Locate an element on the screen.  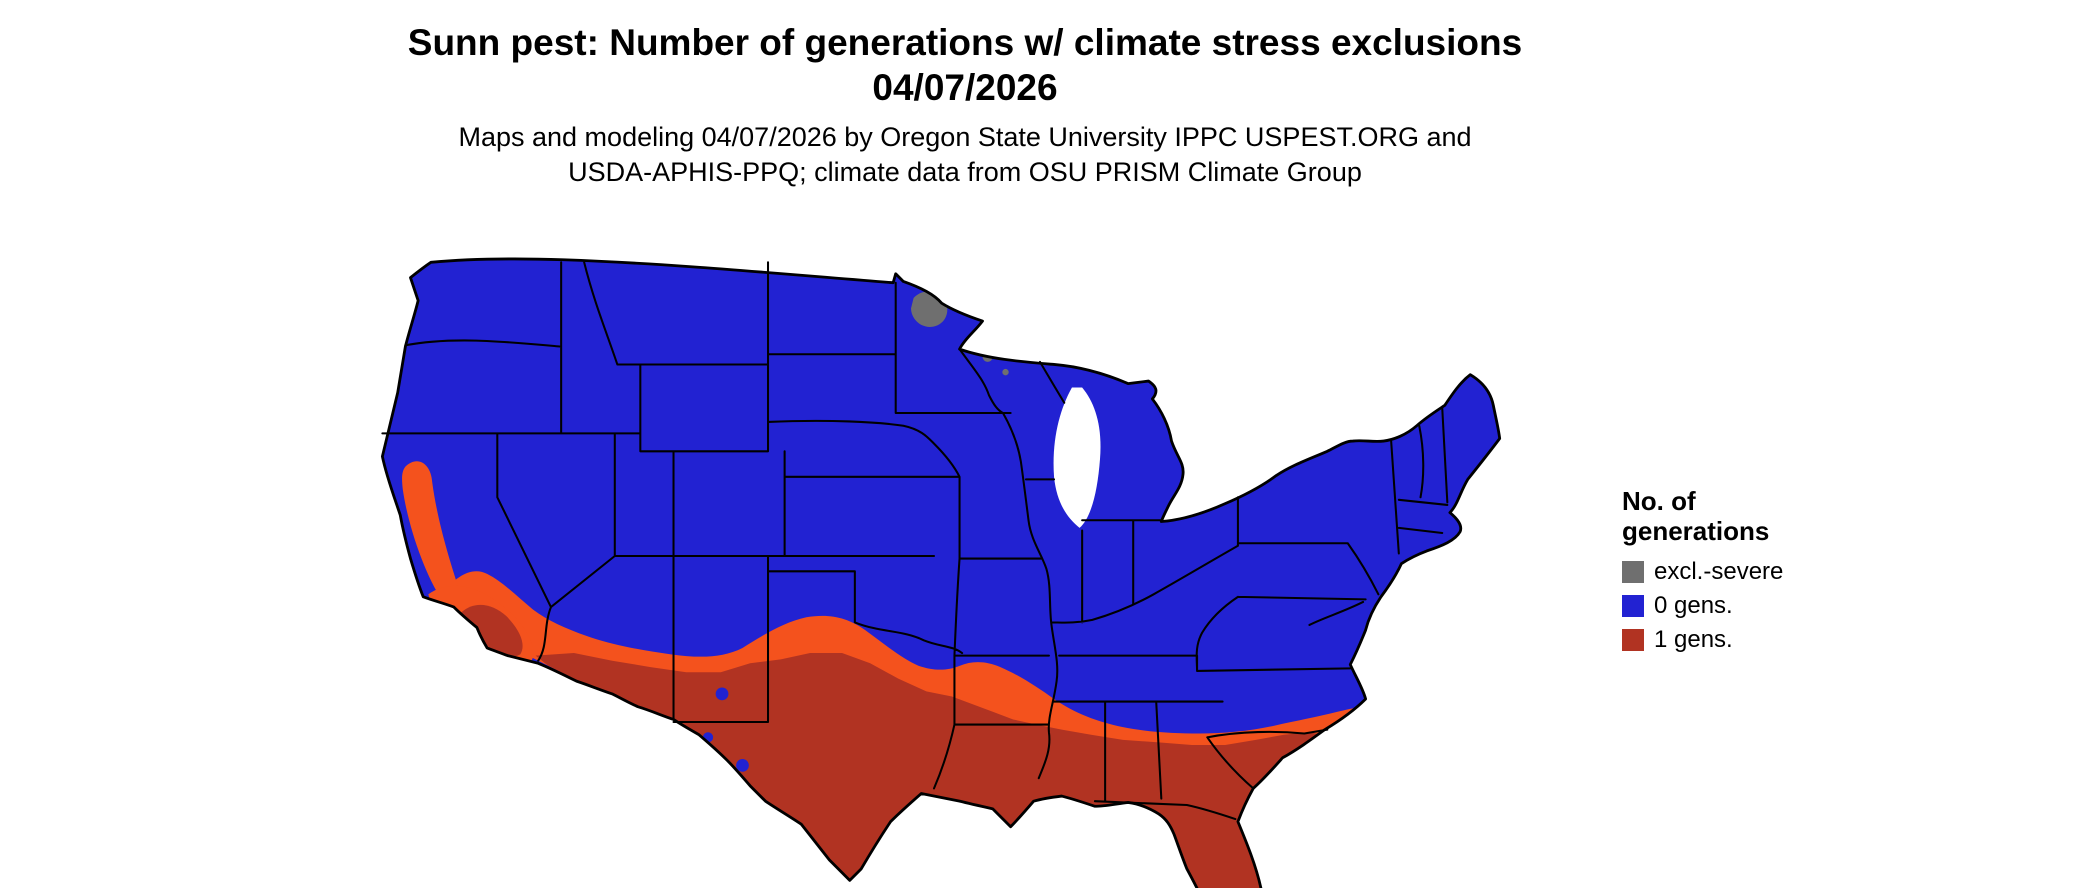
legend-swatch-excluded is located at coordinates (1633, 572).